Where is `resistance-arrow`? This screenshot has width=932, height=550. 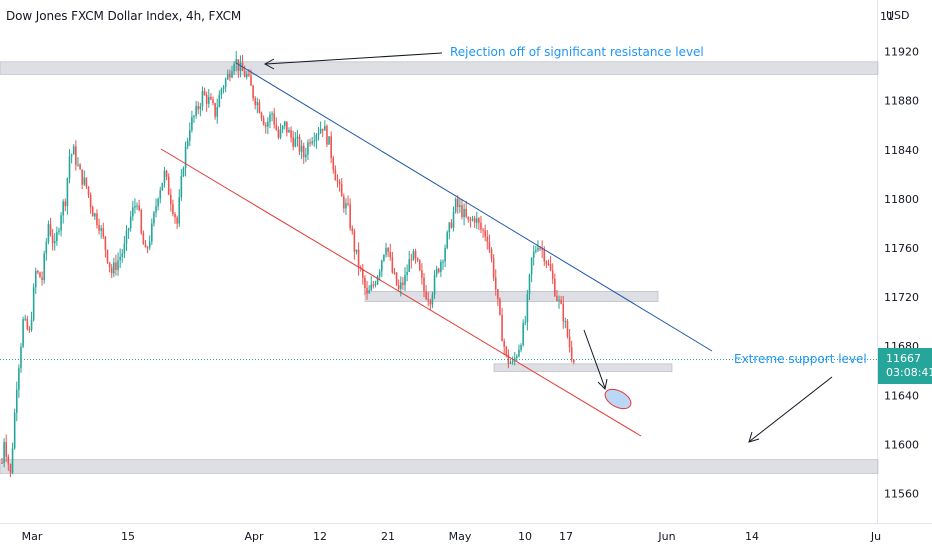
resistance-arrow is located at coordinates (353, 61).